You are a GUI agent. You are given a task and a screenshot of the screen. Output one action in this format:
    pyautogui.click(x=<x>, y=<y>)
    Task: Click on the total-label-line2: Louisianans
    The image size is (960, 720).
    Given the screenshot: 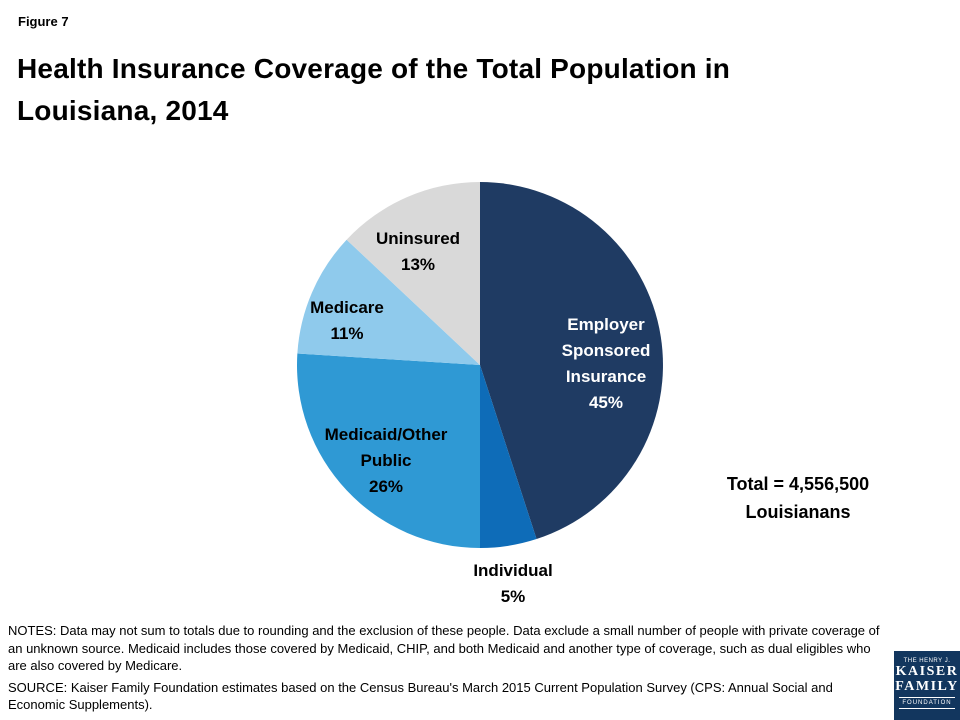 What is the action you would take?
    pyautogui.click(x=798, y=512)
    